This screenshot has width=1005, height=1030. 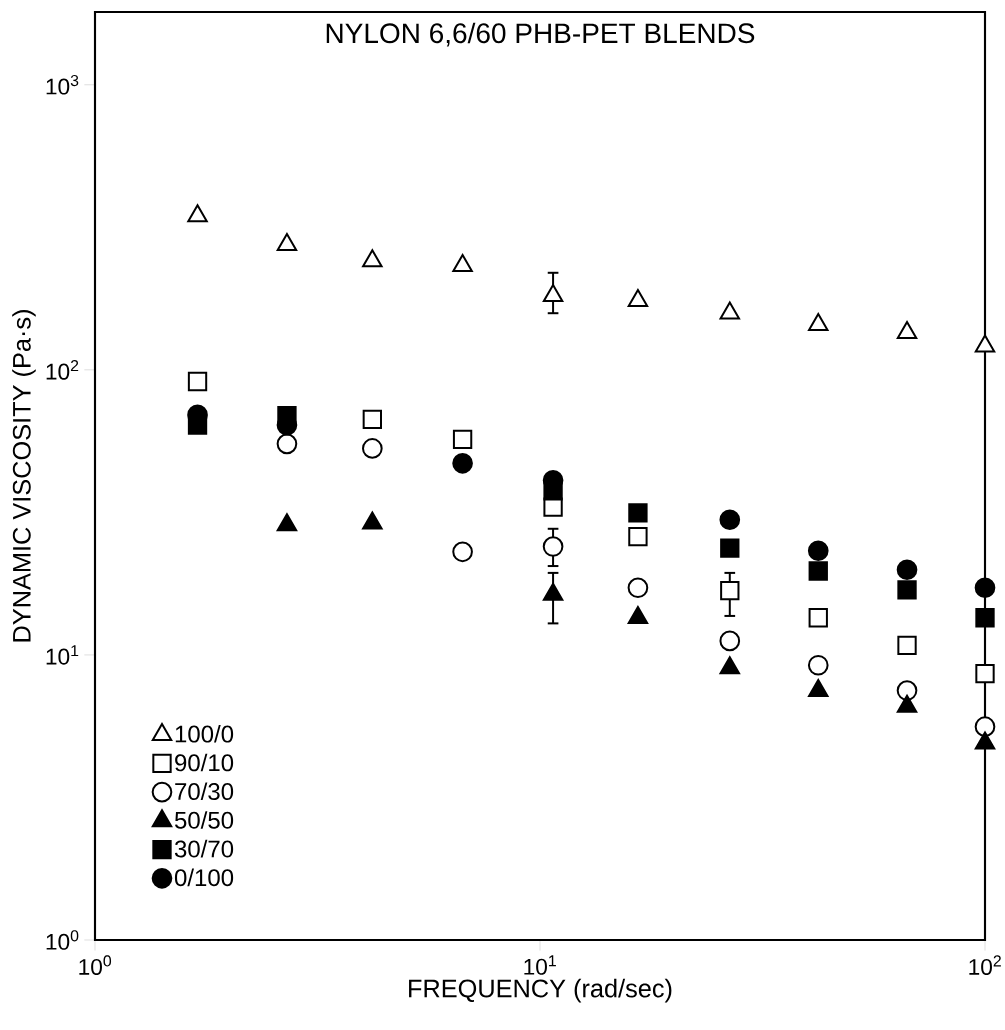 I want to click on x-tick-label: 10$^{1}$, so click(x=540, y=965).